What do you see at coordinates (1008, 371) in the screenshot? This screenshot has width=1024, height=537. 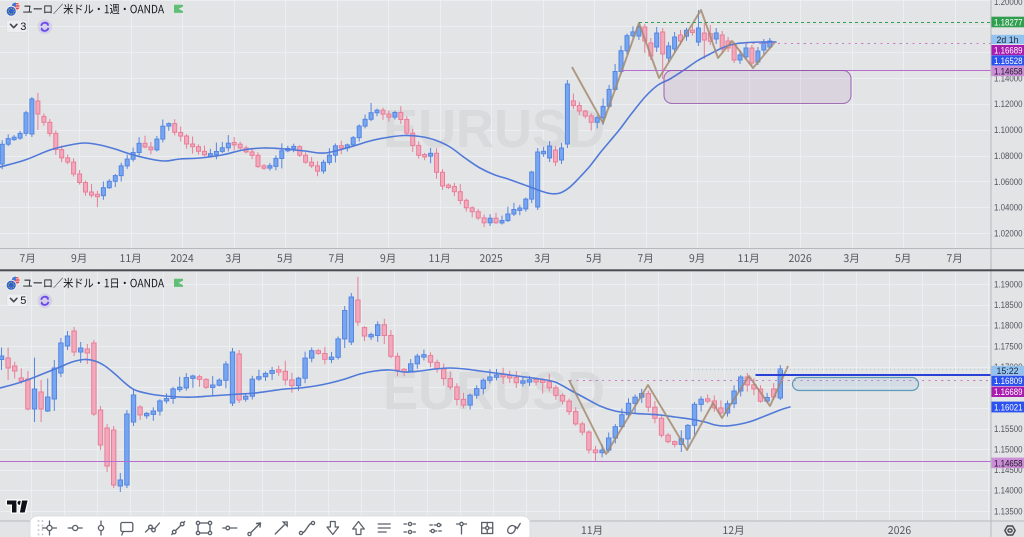 I see `svg-text: 15:22` at bounding box center [1008, 371].